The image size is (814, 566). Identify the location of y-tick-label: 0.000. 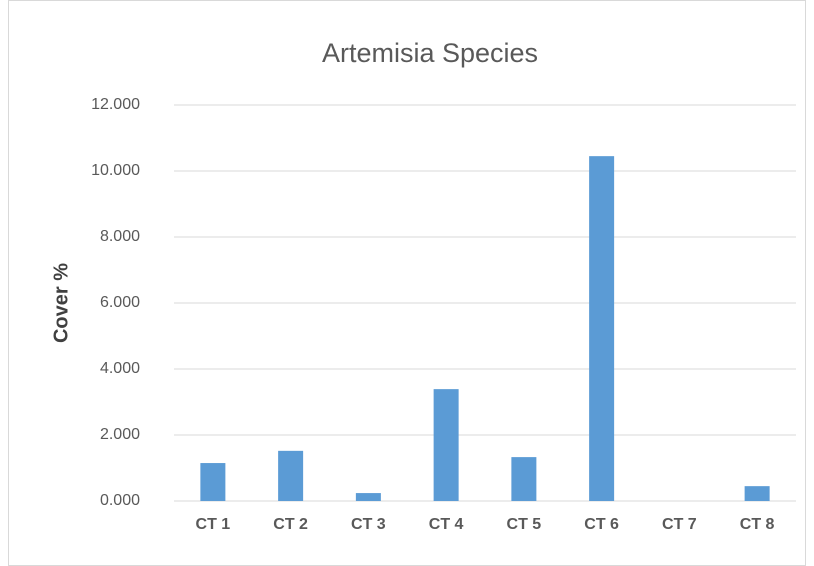
(120, 500).